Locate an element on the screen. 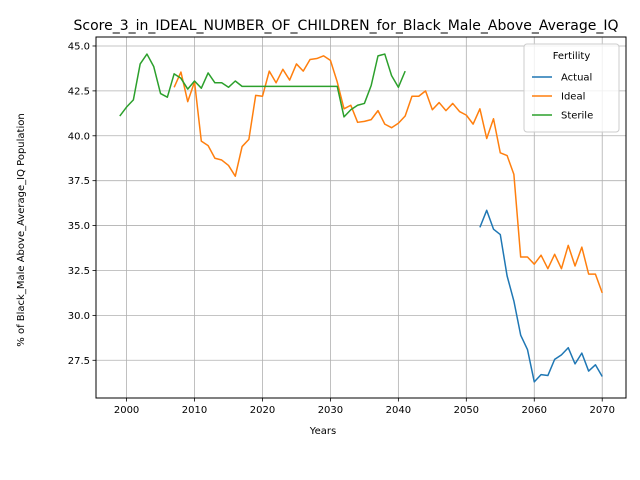 The width and height of the screenshot is (640, 480). y-tick-label: 32.5 is located at coordinates (79, 271).